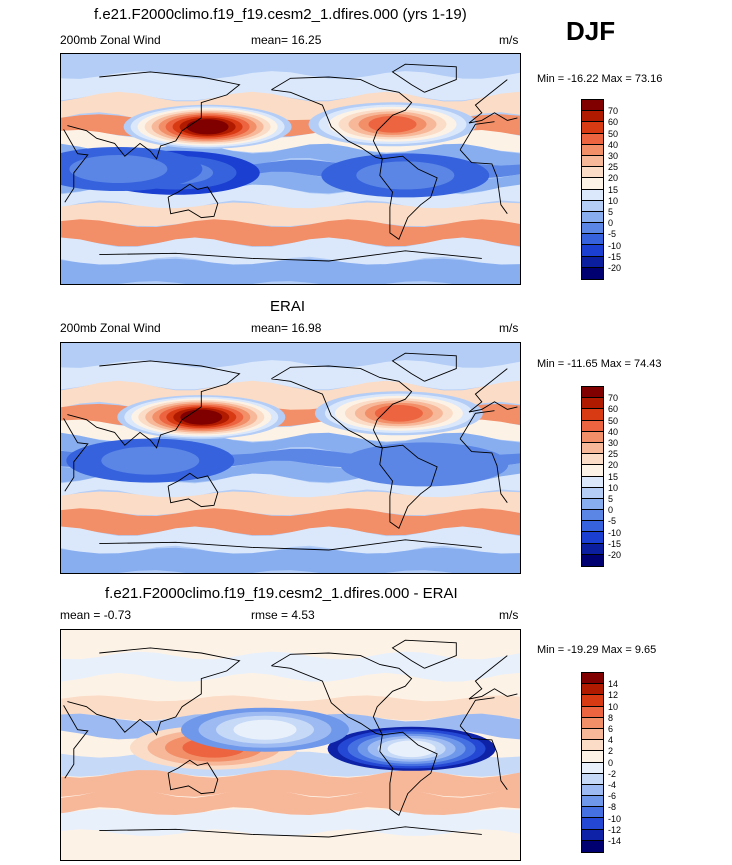 The height and width of the screenshot is (865, 732). I want to click on colorbar-label: -12, so click(615, 829).